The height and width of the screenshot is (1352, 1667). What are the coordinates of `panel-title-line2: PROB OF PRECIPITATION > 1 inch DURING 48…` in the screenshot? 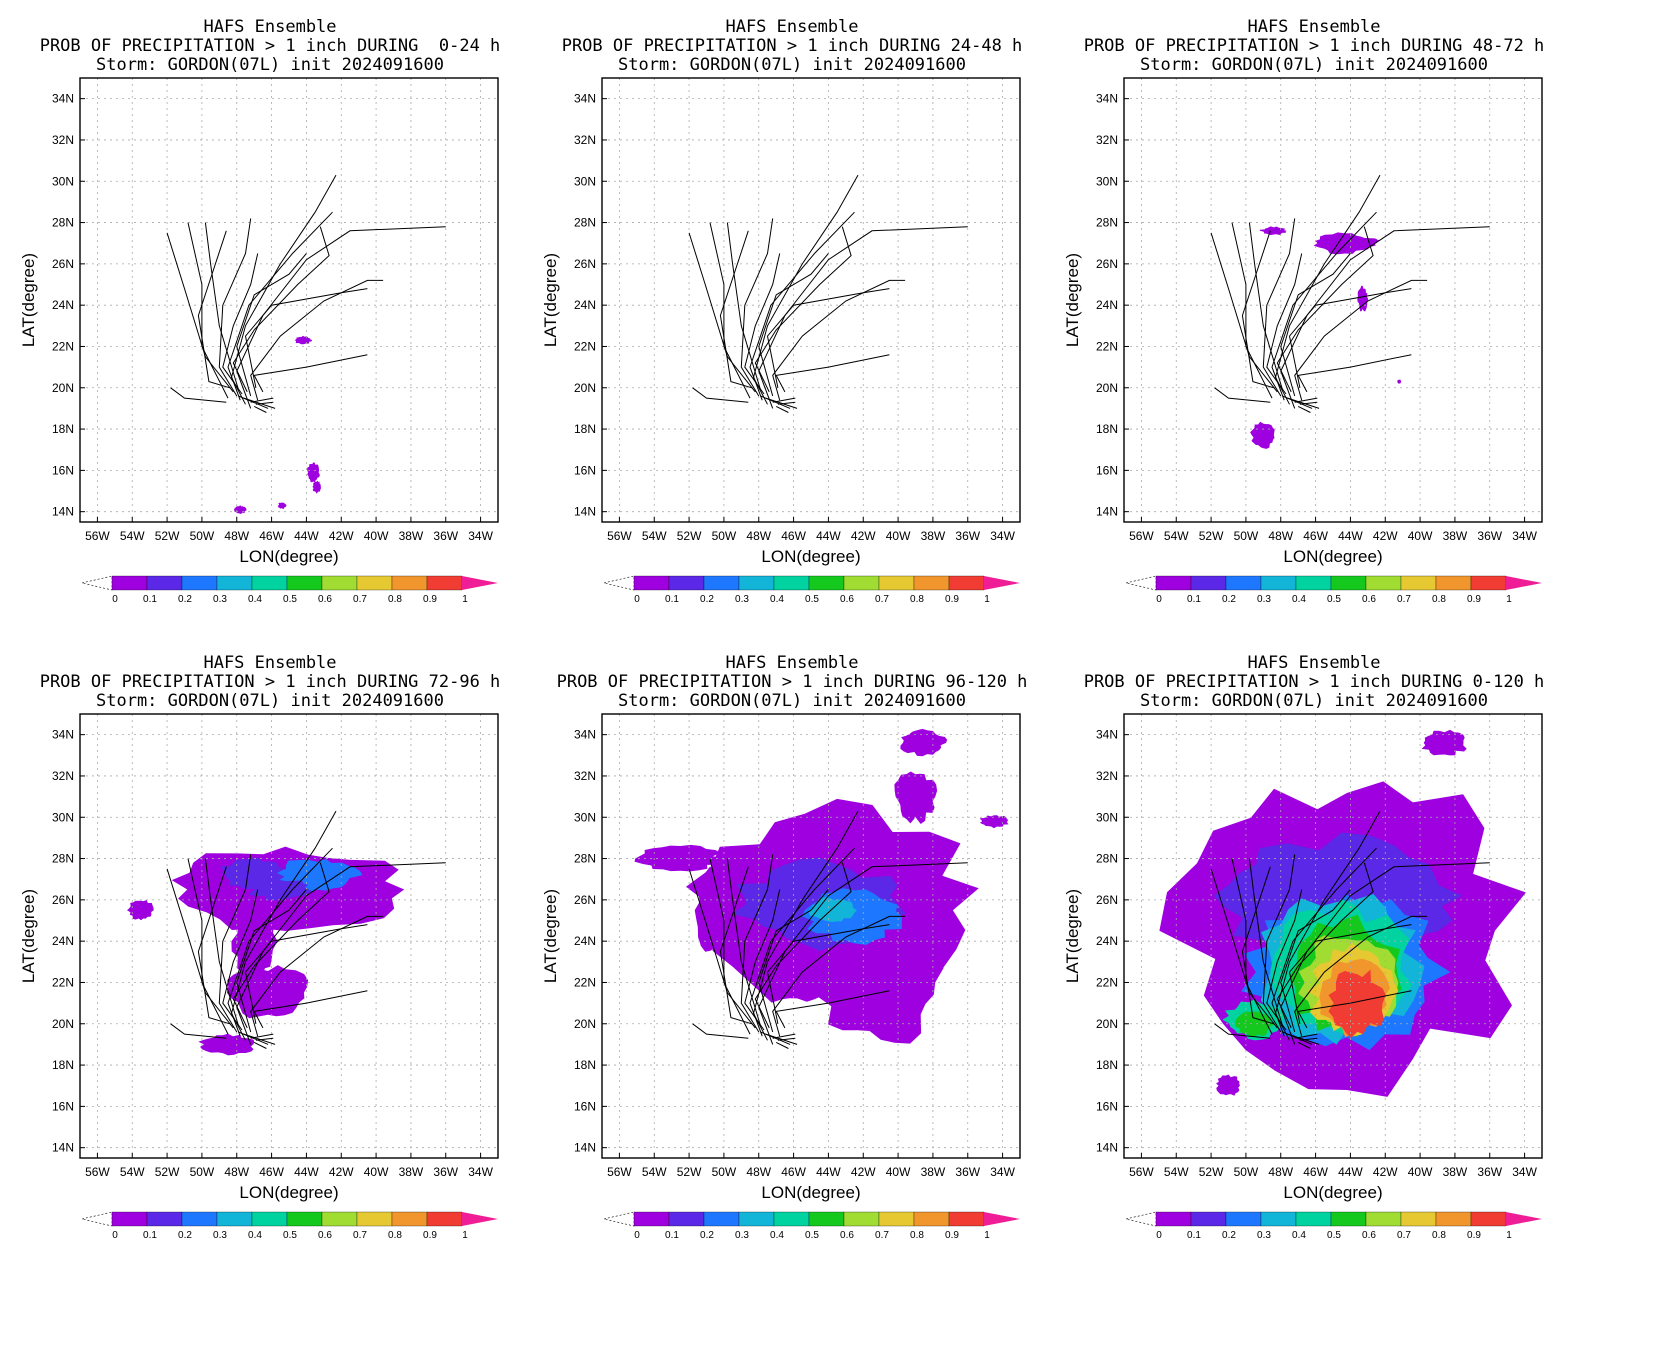 It's located at (1314, 46).